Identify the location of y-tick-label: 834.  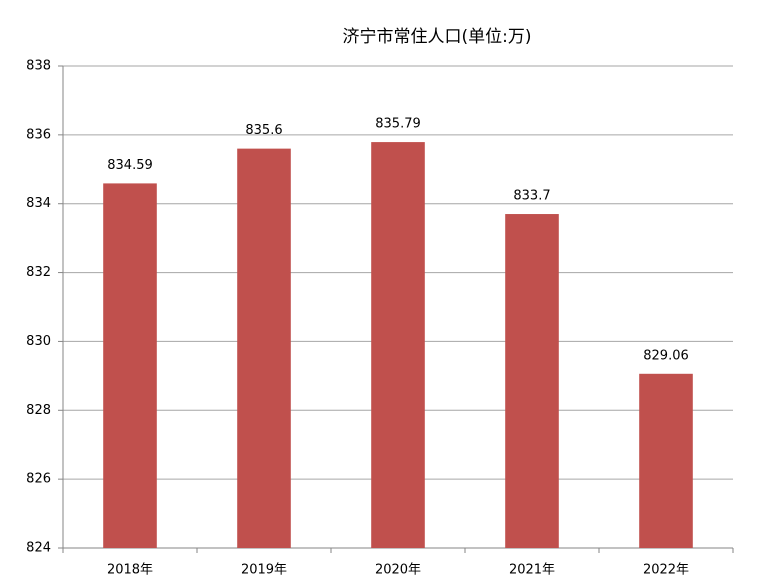
(38, 203).